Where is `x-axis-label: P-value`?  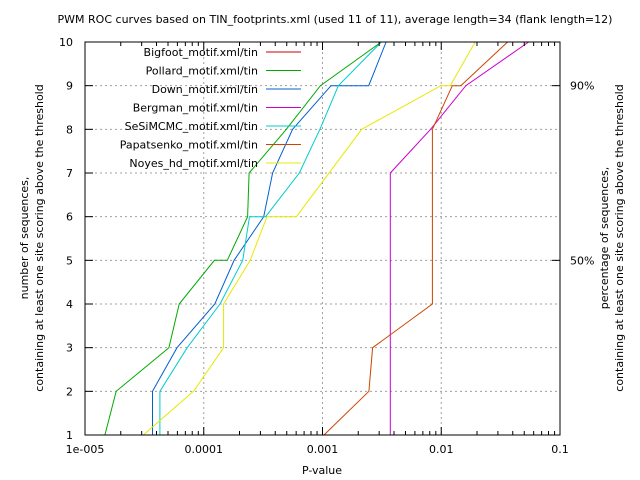 x-axis-label: P-value is located at coordinates (322, 470).